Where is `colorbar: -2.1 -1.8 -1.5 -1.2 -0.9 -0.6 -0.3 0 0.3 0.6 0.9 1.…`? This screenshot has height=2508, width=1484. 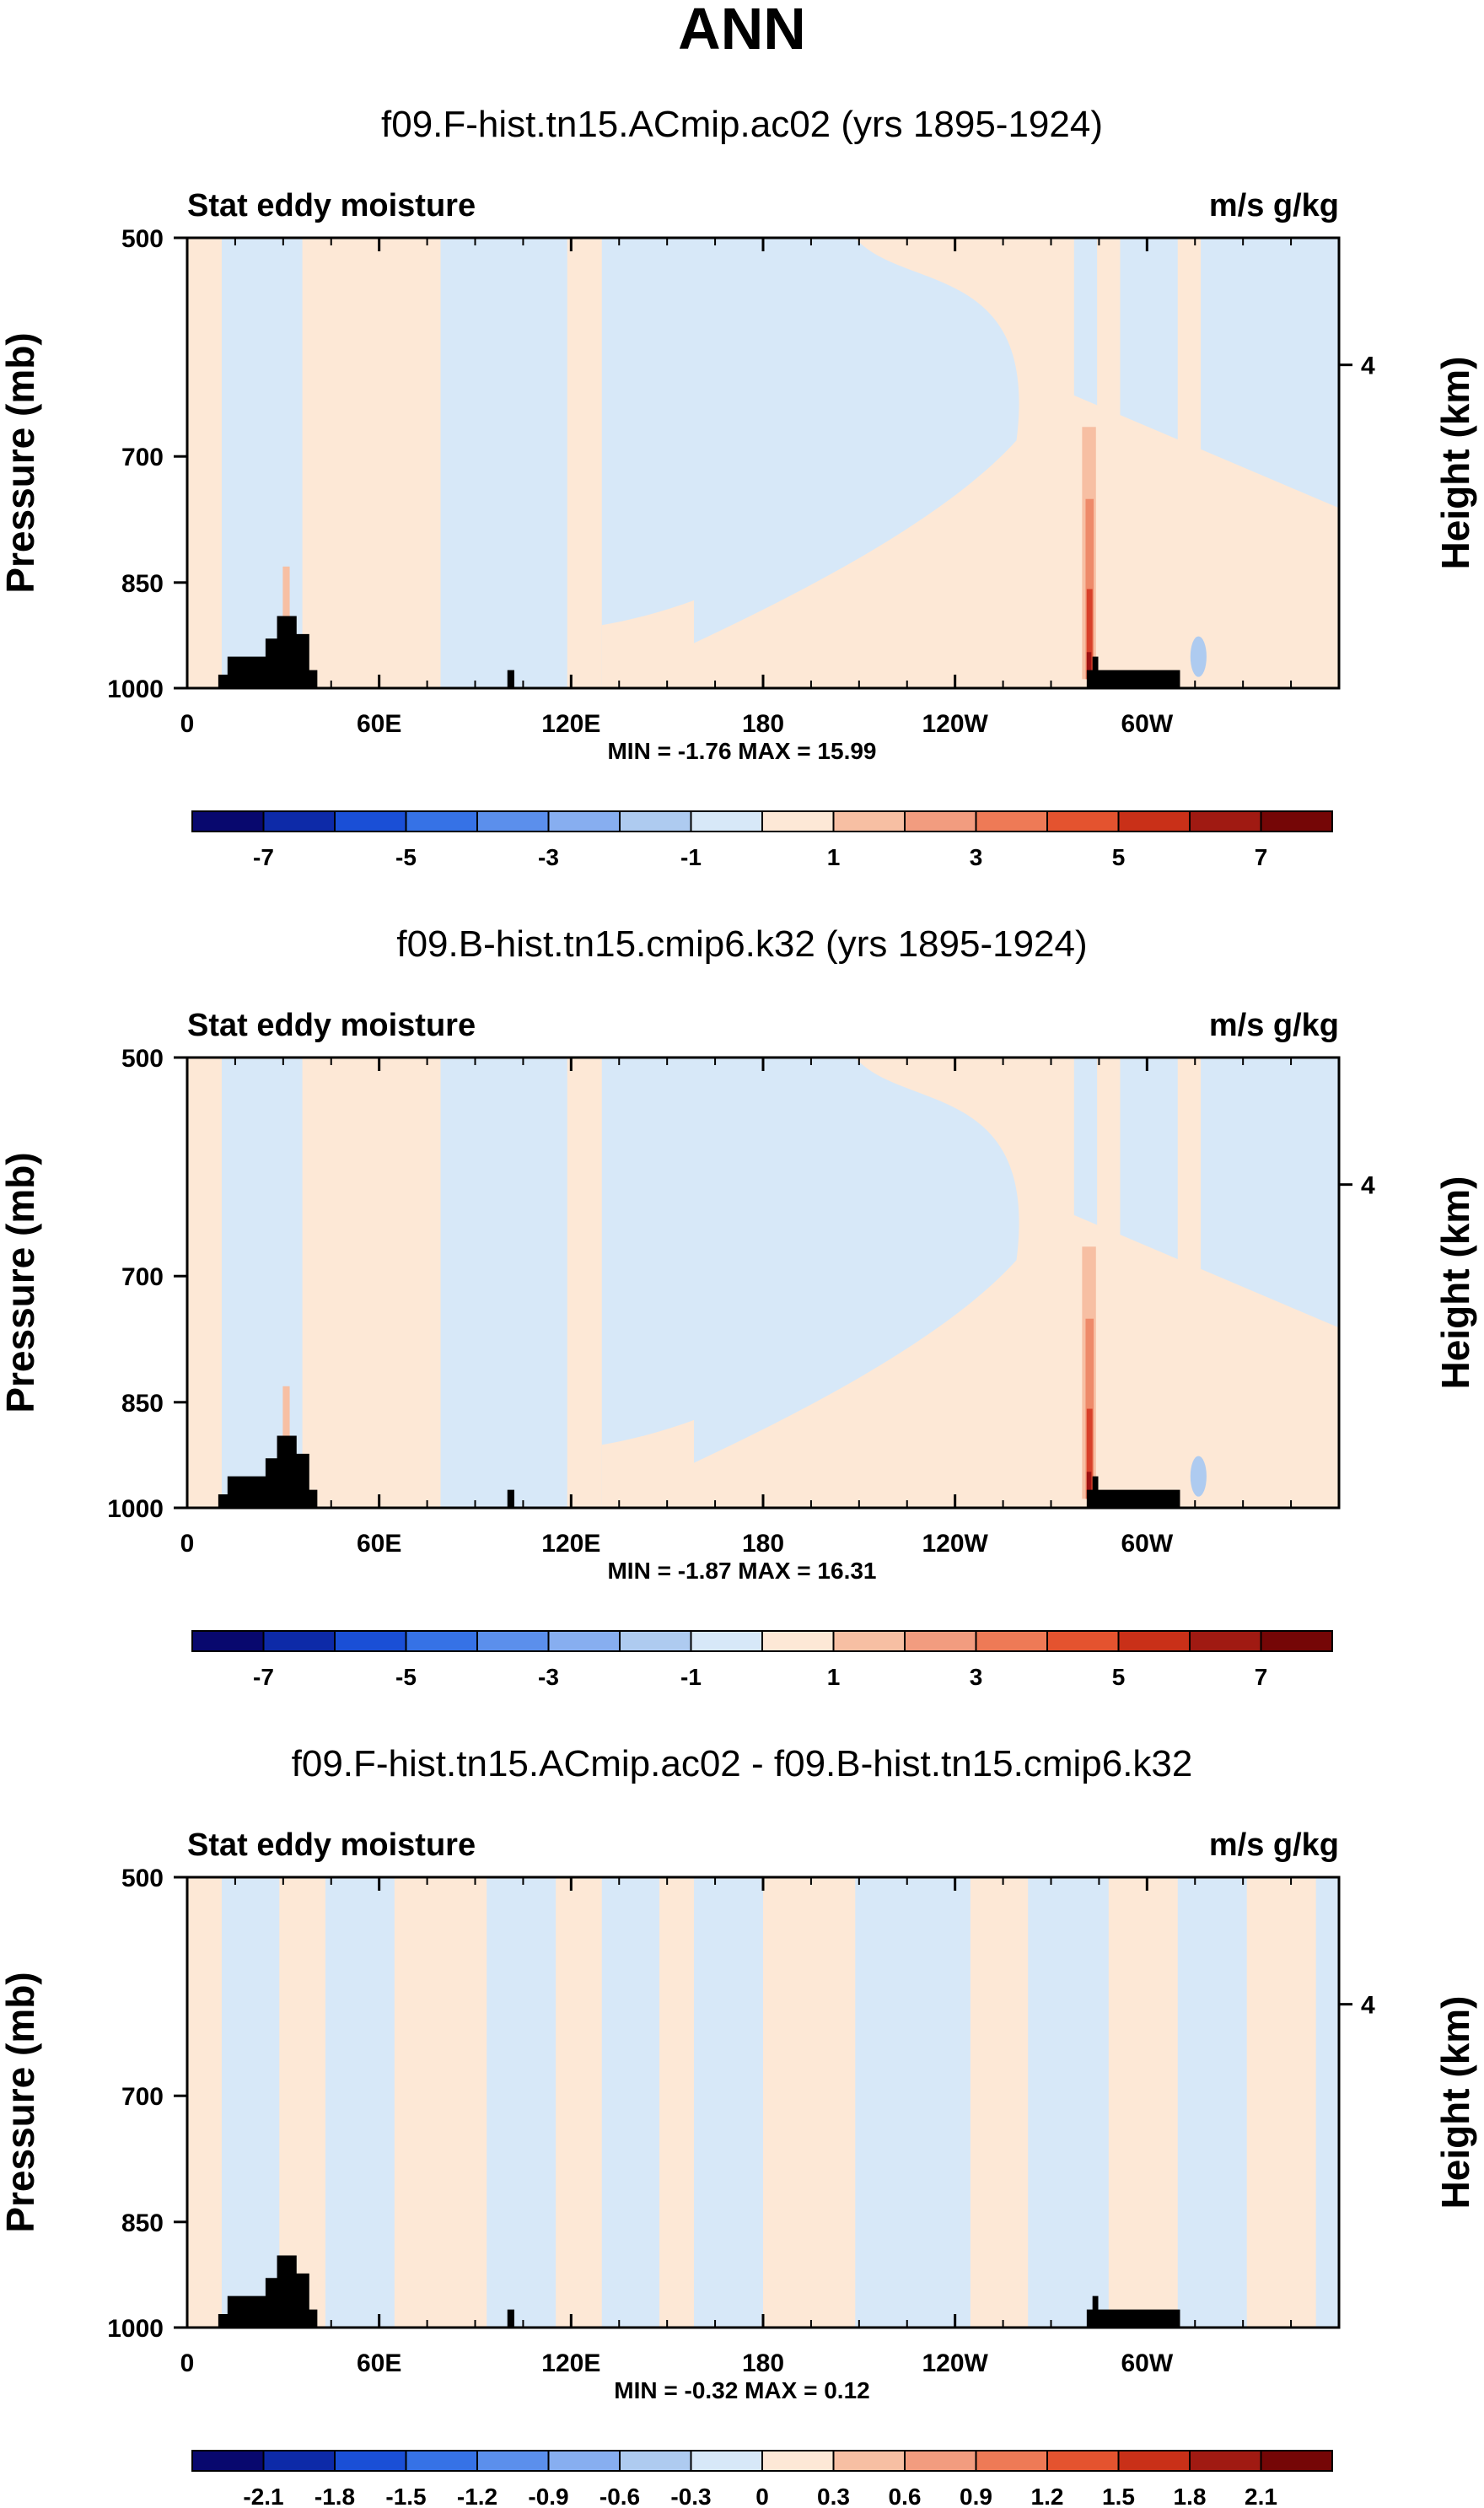
colorbar: -2.1 -1.8 -1.5 -1.2 -0.9 -0.6 -0.3 0 0.3 0.6 0.9 1.… is located at coordinates (762, 2479).